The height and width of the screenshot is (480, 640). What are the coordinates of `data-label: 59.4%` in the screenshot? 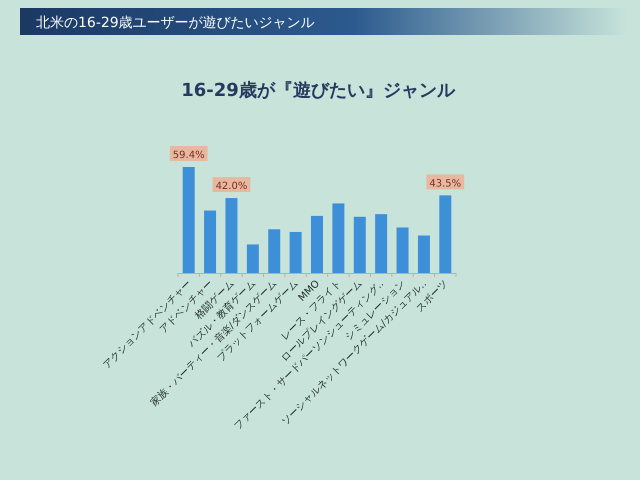 It's located at (188, 155).